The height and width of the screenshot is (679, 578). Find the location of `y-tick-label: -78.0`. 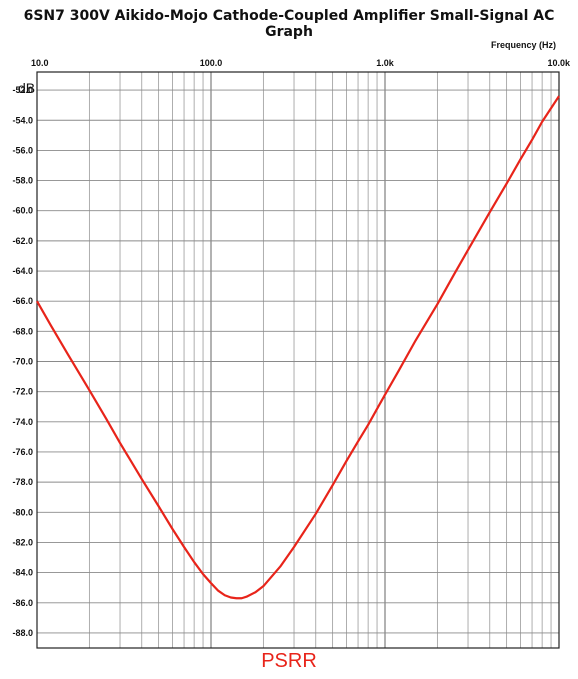

y-tick-label: -78.0 is located at coordinates (22, 482).